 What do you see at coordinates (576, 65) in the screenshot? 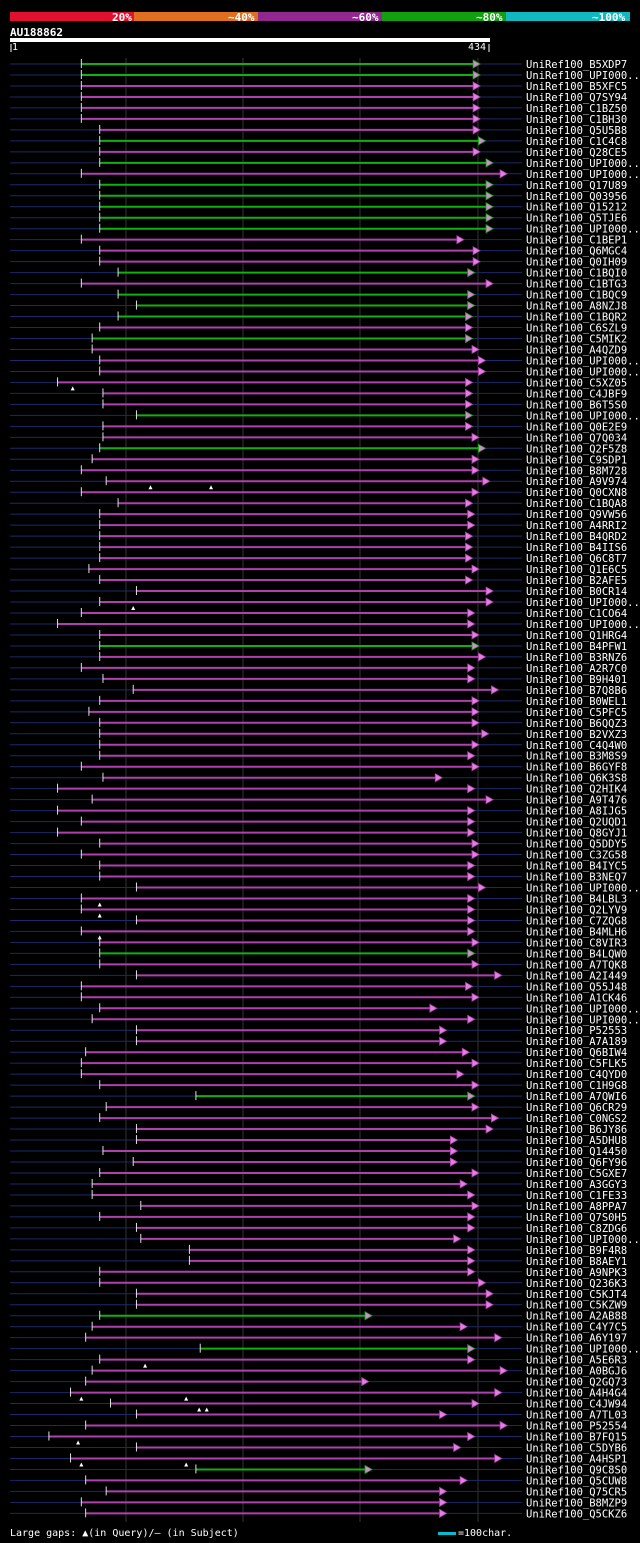
I see `hit-label: UniRef100_B5XDP7` at bounding box center [576, 65].